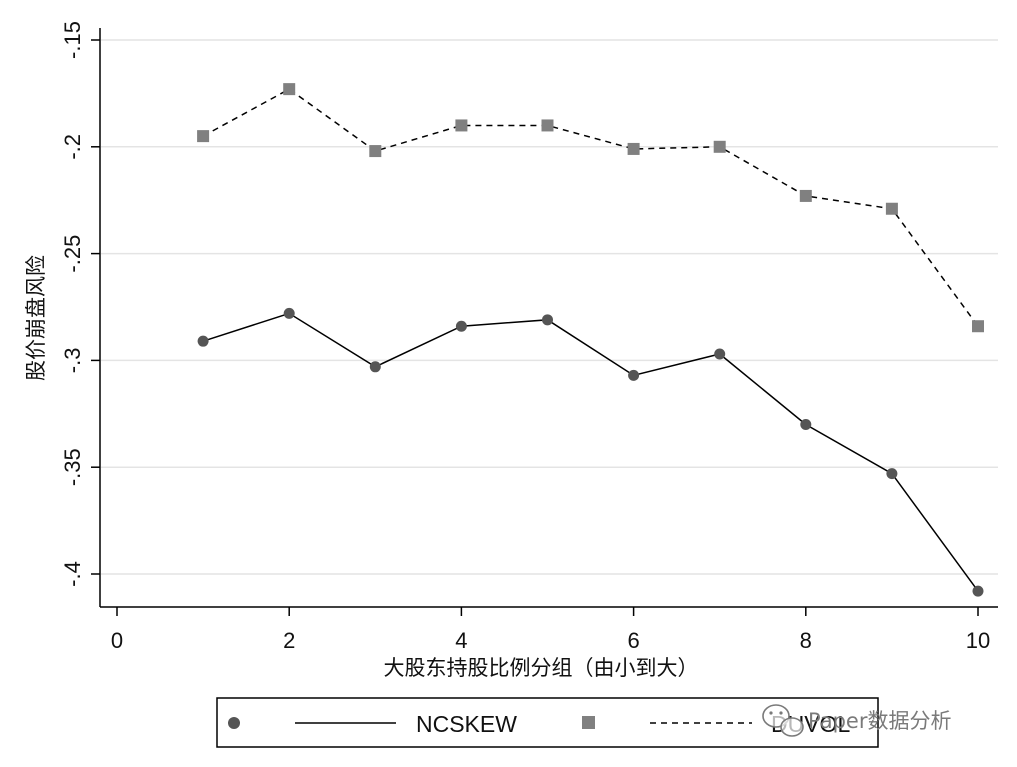 This screenshot has width=1017, height=767. What do you see at coordinates (633, 640) in the screenshot?
I see `x-tick-label: 6` at bounding box center [633, 640].